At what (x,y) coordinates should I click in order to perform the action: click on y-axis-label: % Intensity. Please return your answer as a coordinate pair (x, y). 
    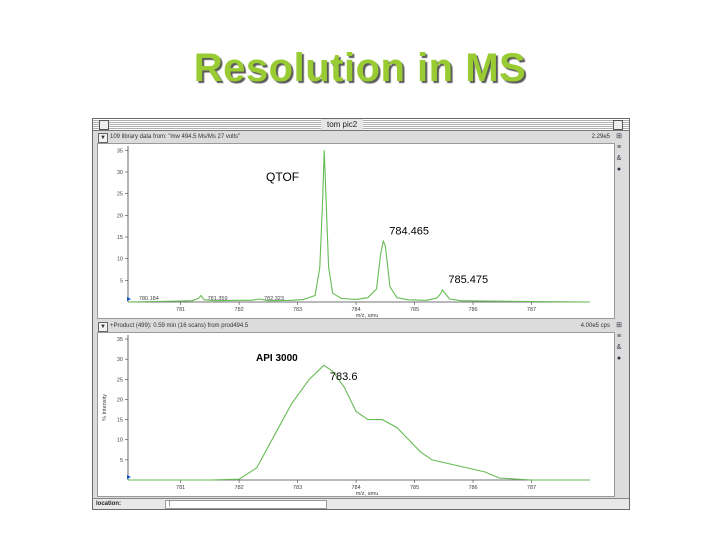
    Looking at the image, I should click on (105, 407).